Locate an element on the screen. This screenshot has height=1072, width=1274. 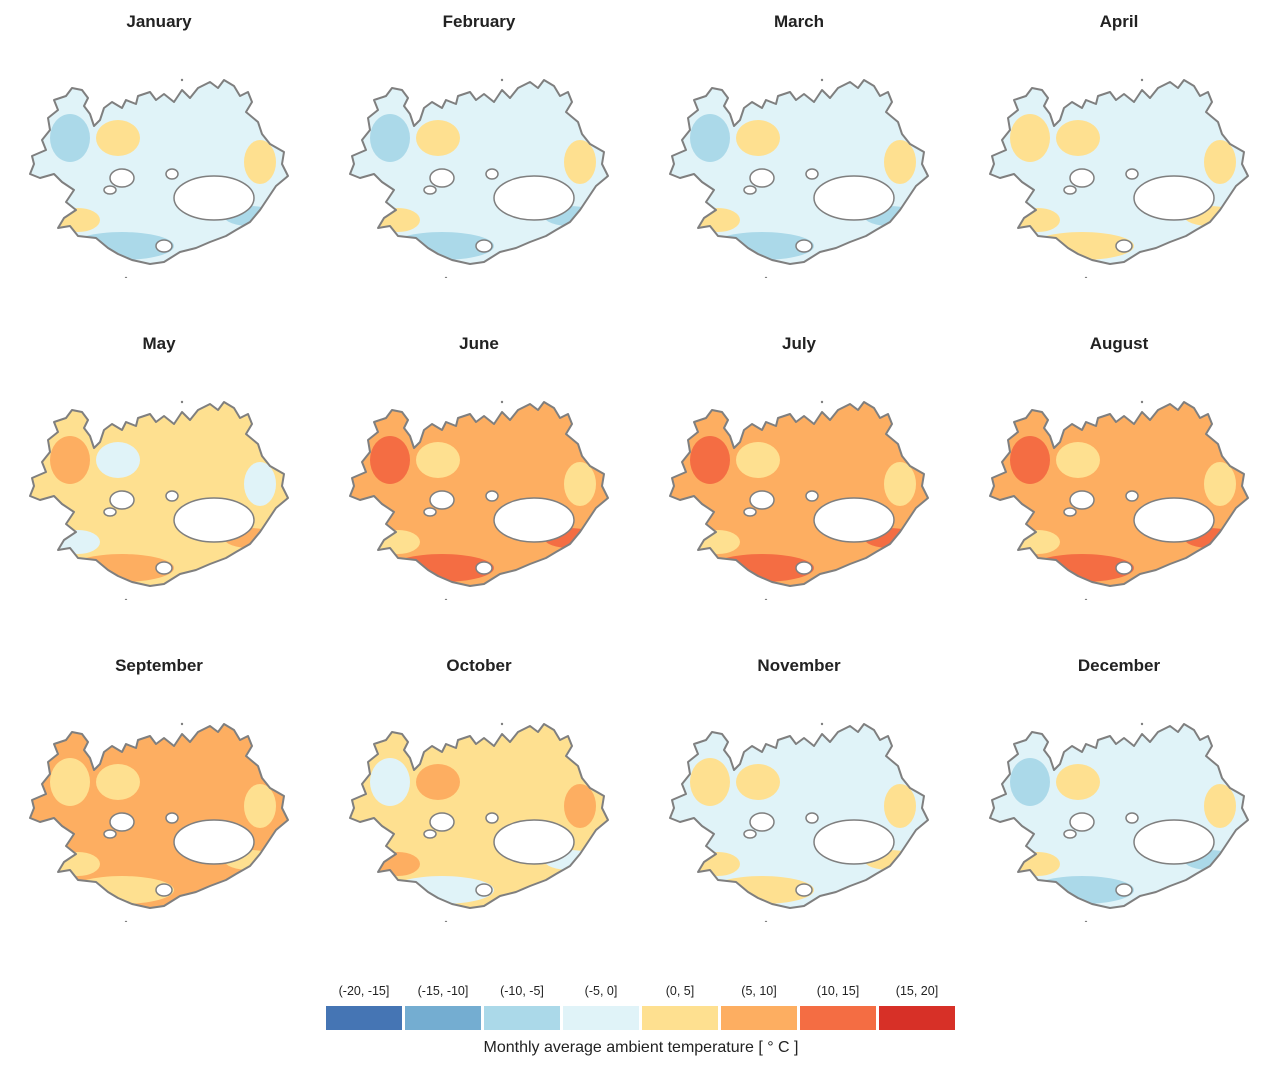
panel-title: January is located at coordinates (159, 21).